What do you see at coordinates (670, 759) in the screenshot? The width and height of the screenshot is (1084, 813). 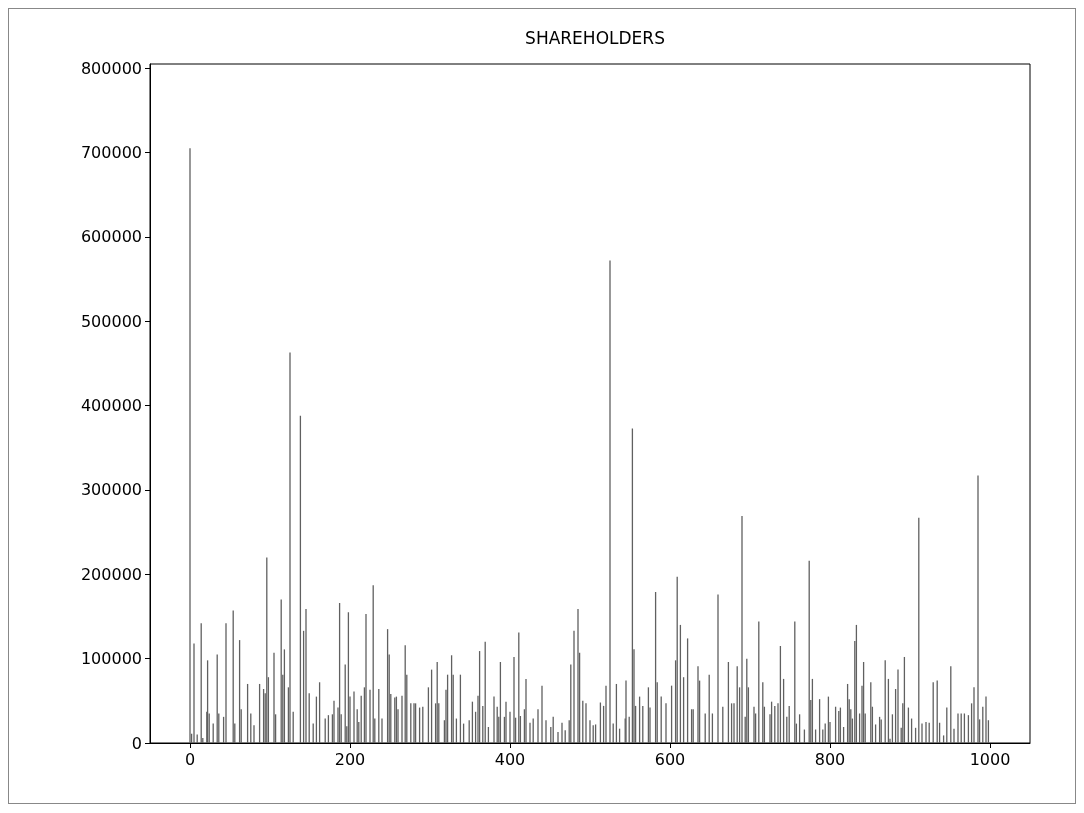 I see `x-tick-label: 600` at bounding box center [670, 759].